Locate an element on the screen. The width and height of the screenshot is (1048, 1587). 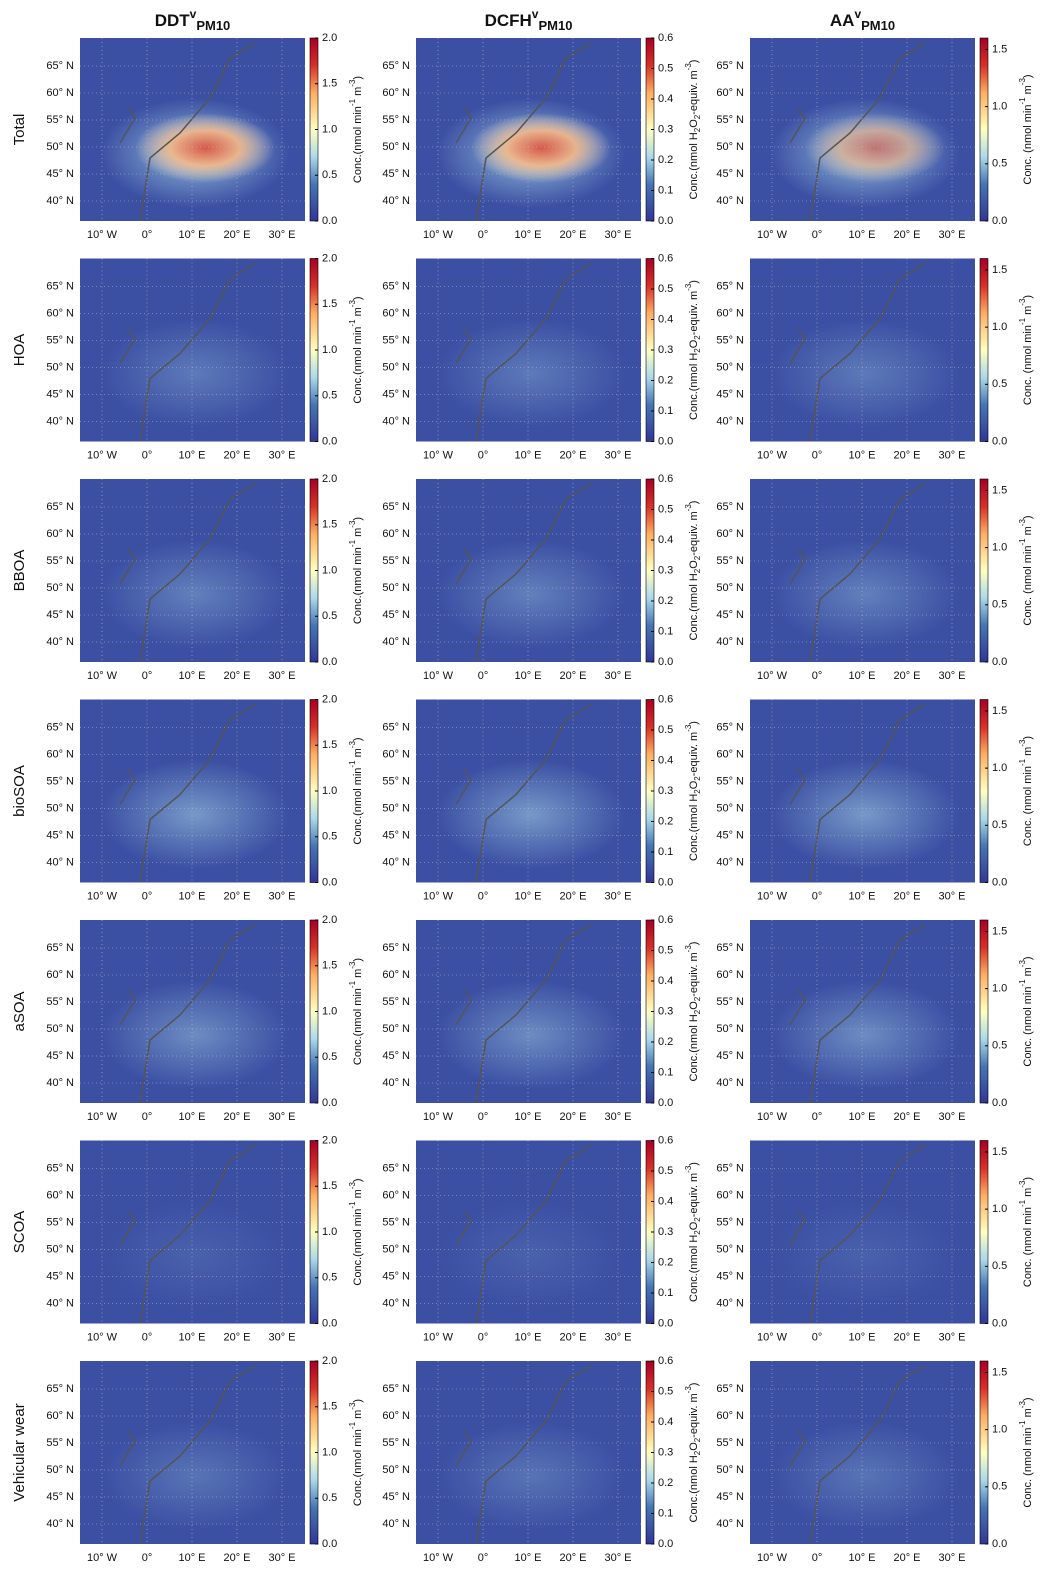
colorbar-label: Conc.(nmol H2O2-equiv. m-3) is located at coordinates (693, 1012).